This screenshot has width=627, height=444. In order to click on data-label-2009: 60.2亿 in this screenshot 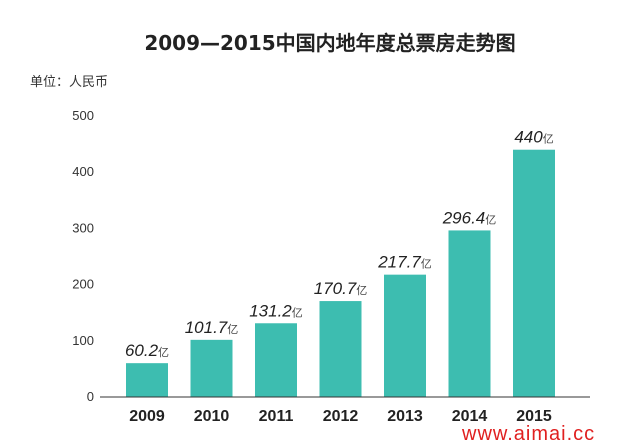, I will do `click(147, 350)`.